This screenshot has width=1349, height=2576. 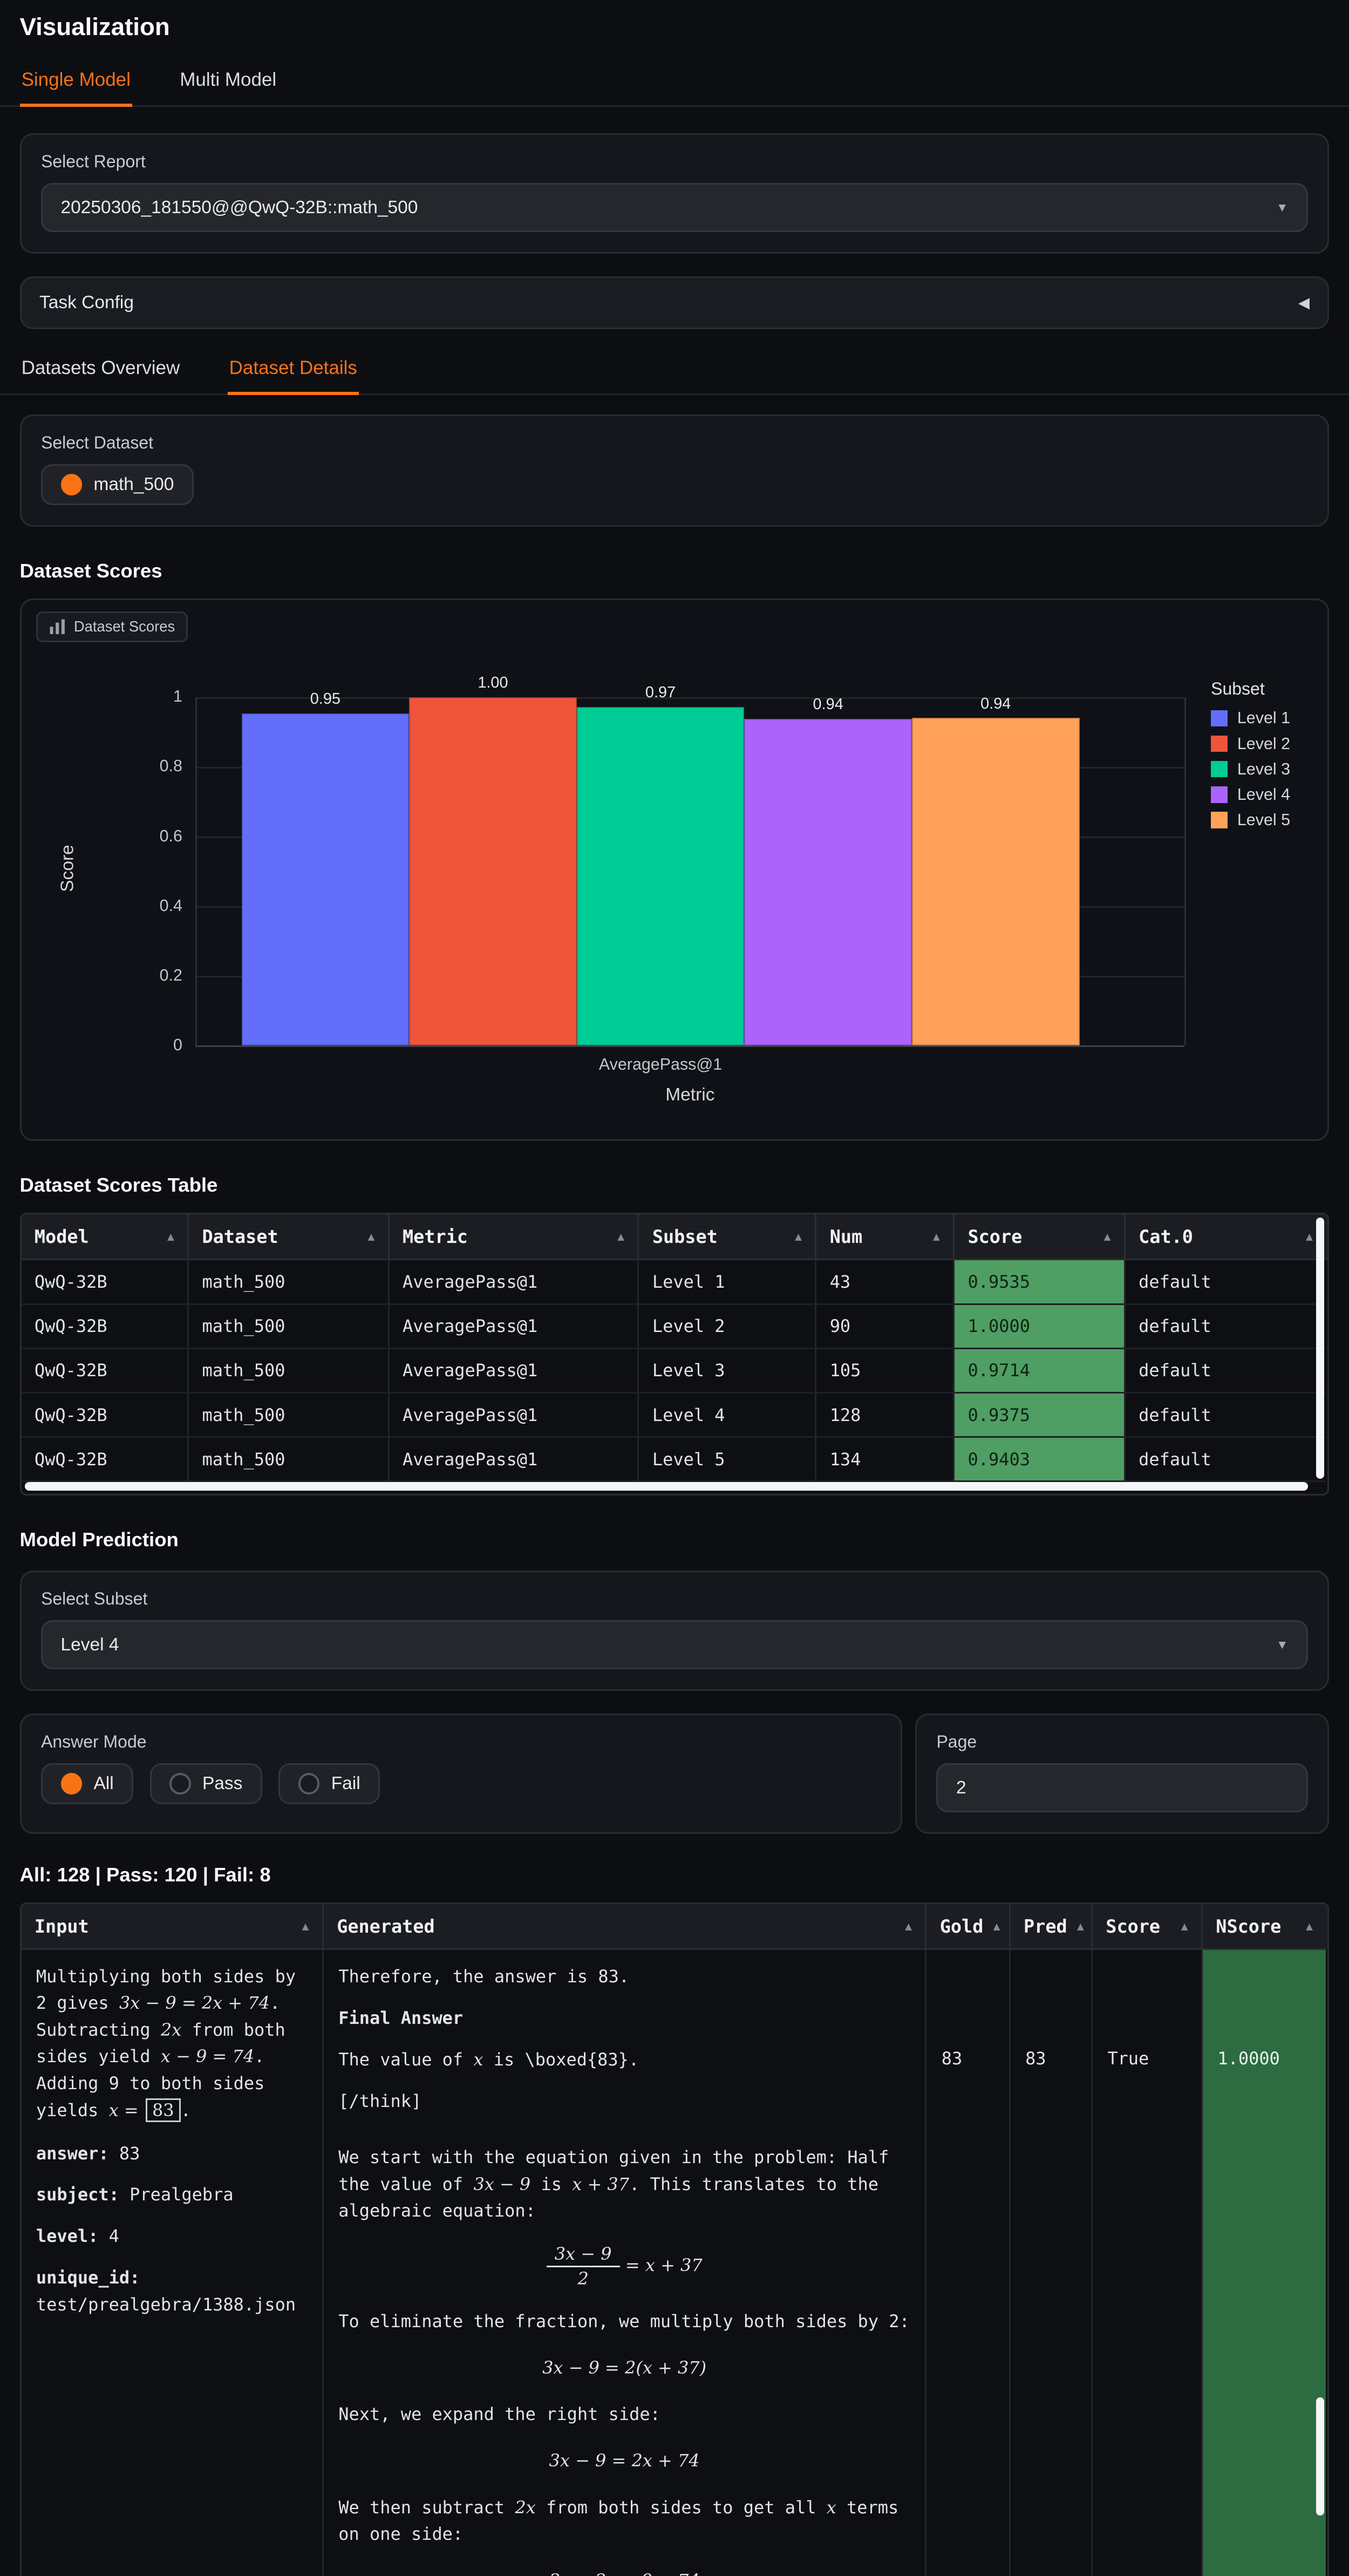 What do you see at coordinates (205, 1784) in the screenshot?
I see `radio-pass: Pass` at bounding box center [205, 1784].